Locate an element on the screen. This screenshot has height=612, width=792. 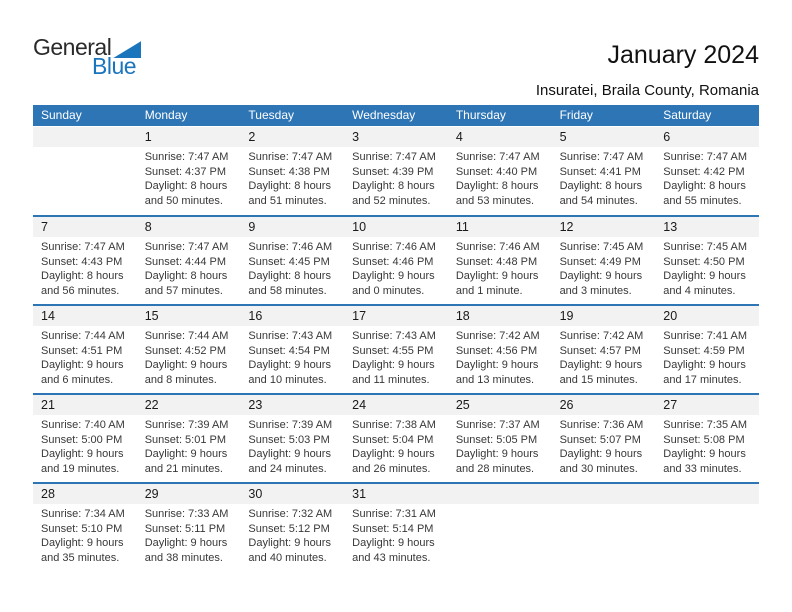
sunset-text: Sunset: 4:45 PM is located at coordinates (289, 261).